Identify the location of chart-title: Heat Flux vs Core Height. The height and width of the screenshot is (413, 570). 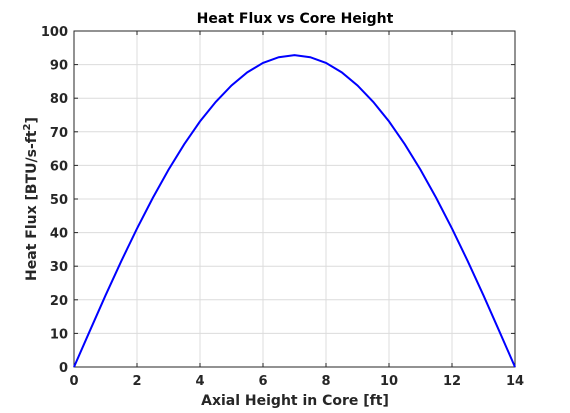
(295, 19).